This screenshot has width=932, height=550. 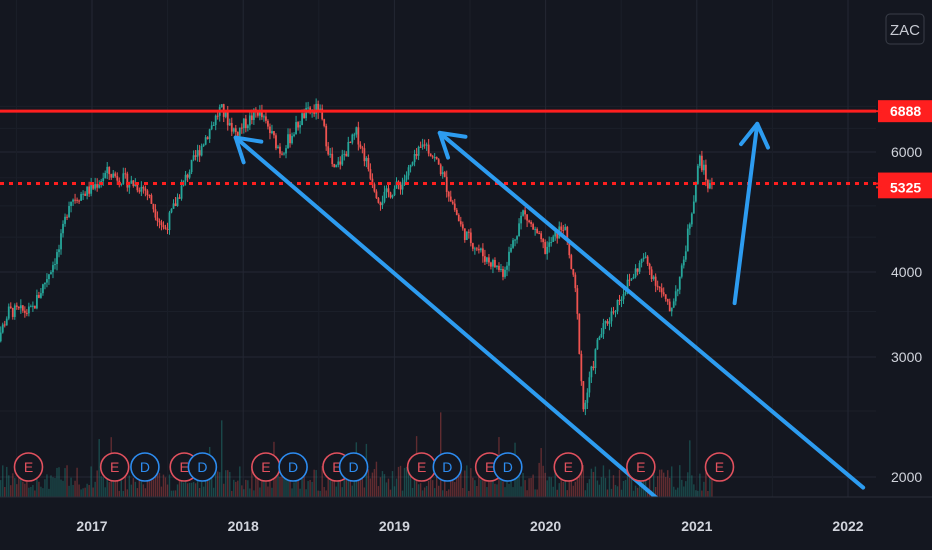 I want to click on marker-label: E, so click(x=489, y=467).